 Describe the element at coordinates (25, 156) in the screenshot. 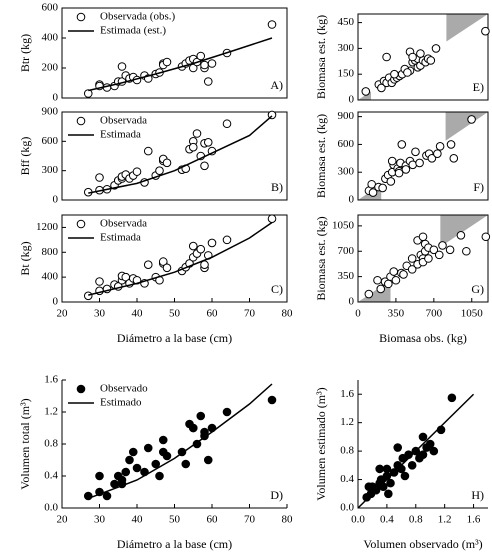

I see `y-axis-label: Bff (kg)` at that location.